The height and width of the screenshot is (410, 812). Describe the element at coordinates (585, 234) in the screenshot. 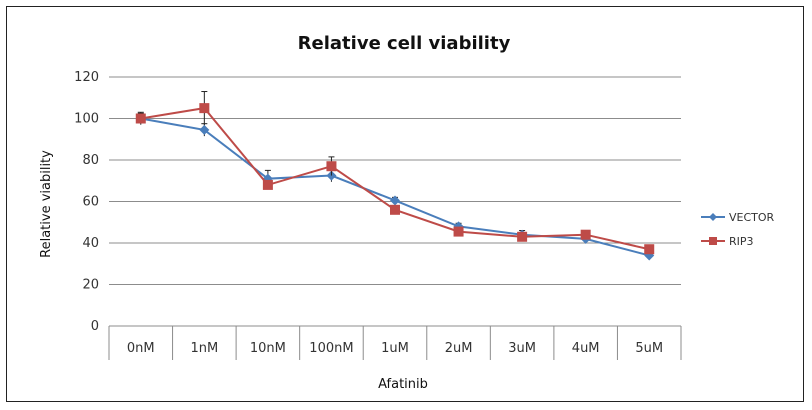

I see `rip3-point-4uM` at that location.